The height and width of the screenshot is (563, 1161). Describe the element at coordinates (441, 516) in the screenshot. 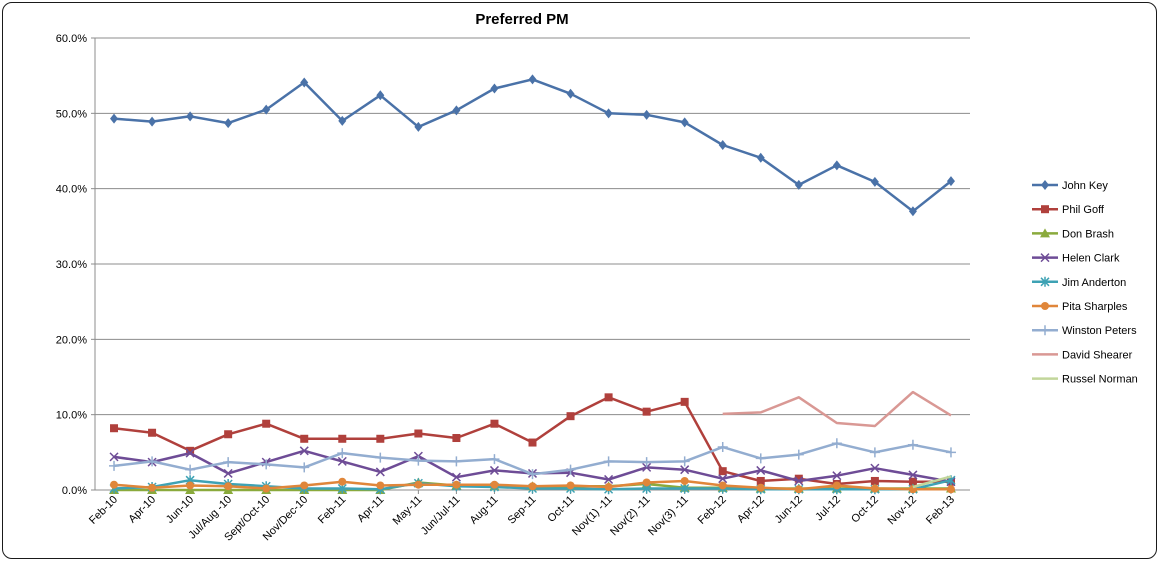

I see `x-tick-label: Jun/Jul-11` at that location.